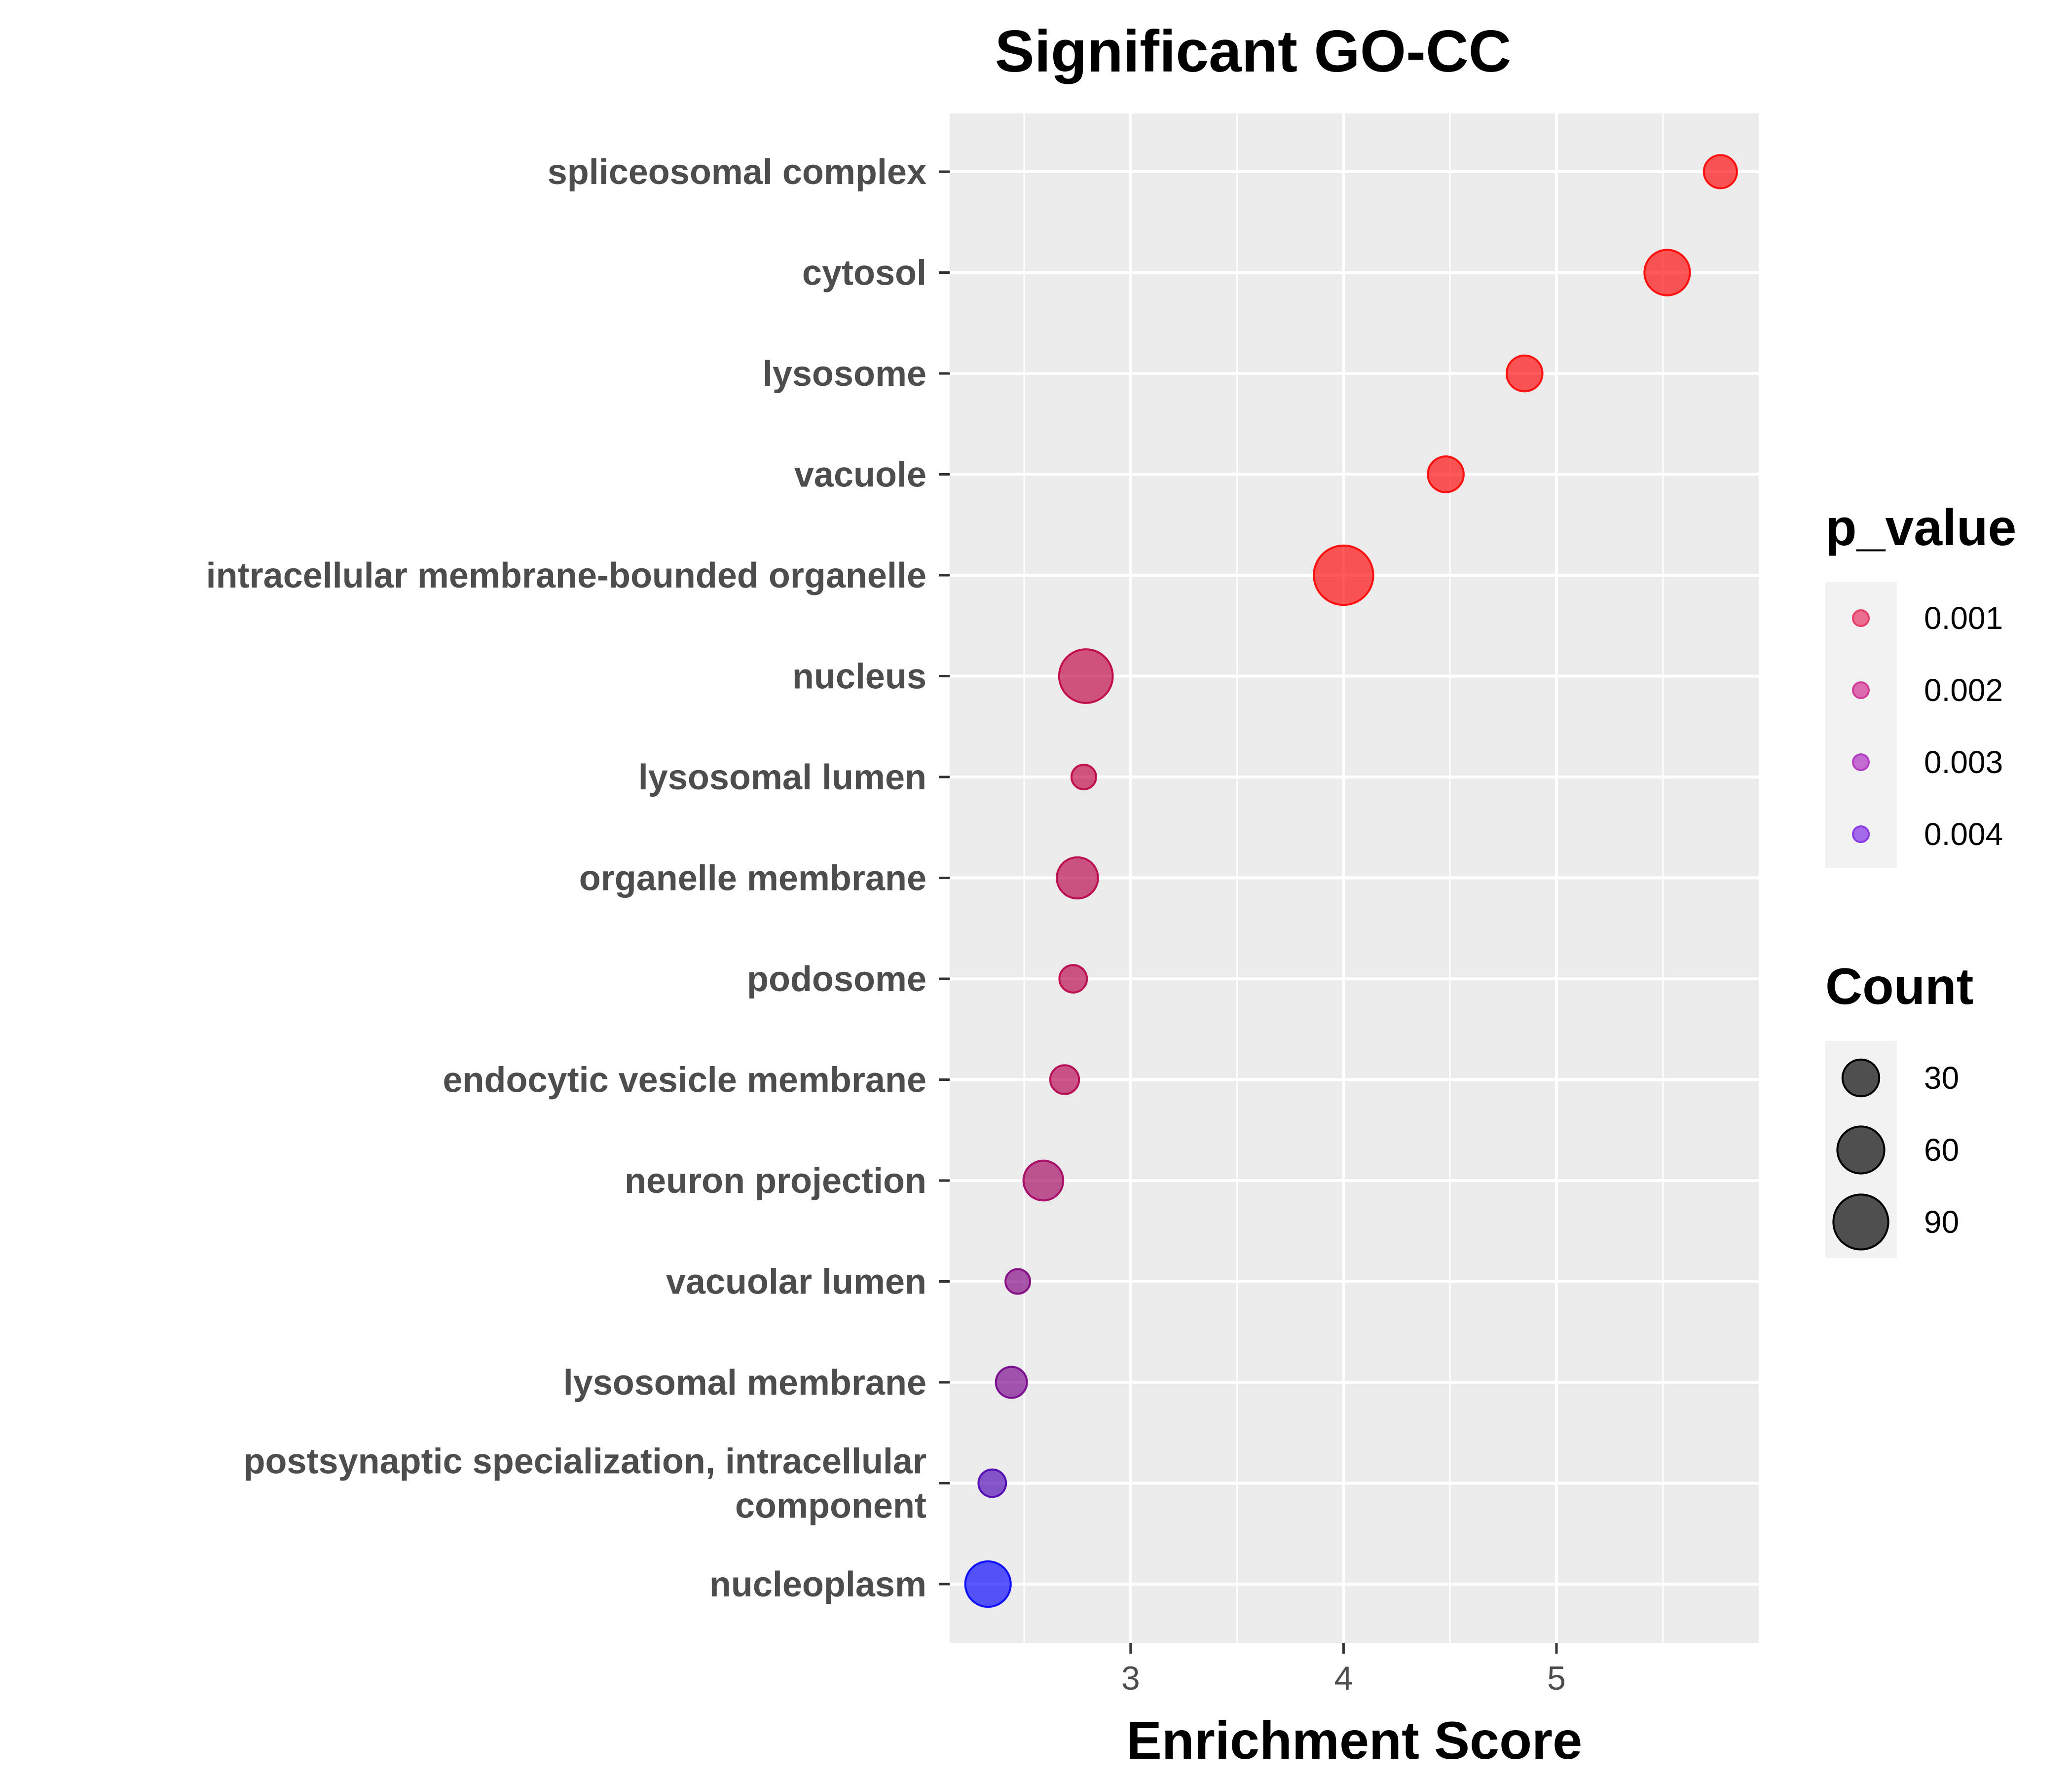 This screenshot has width=2072, height=1776. What do you see at coordinates (1964, 618) in the screenshot?
I see `legend-p-value-label: 0.001` at bounding box center [1964, 618].